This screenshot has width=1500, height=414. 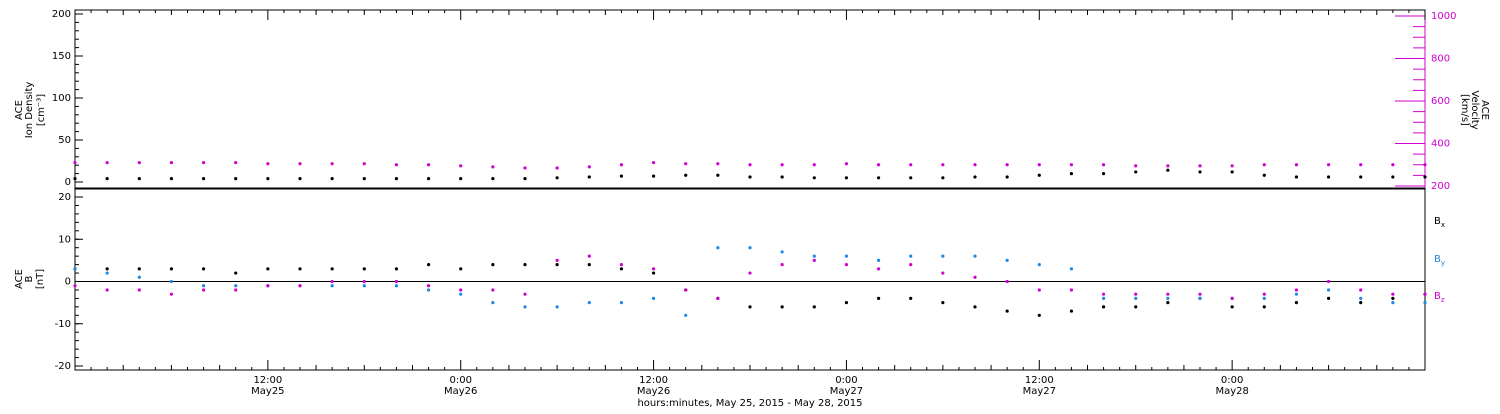 I want to click on x-tick-label-date: May26, so click(x=653, y=391).